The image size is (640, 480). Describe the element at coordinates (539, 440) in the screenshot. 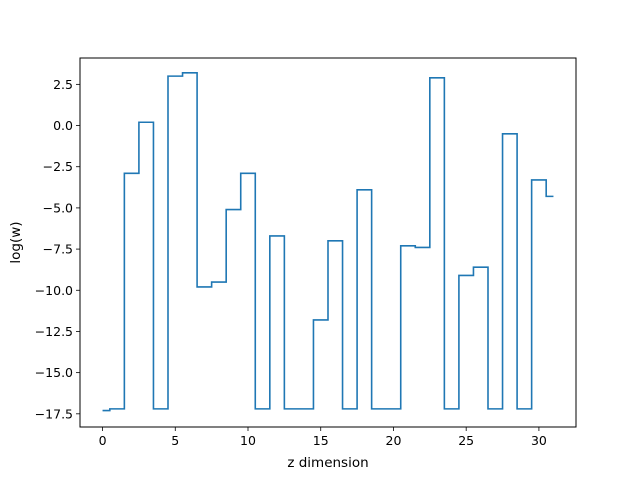

I see `x-tick-label: 30` at that location.